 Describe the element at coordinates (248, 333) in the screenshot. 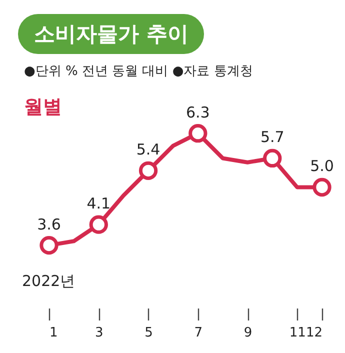

I see `x-tick-label: 9` at that location.